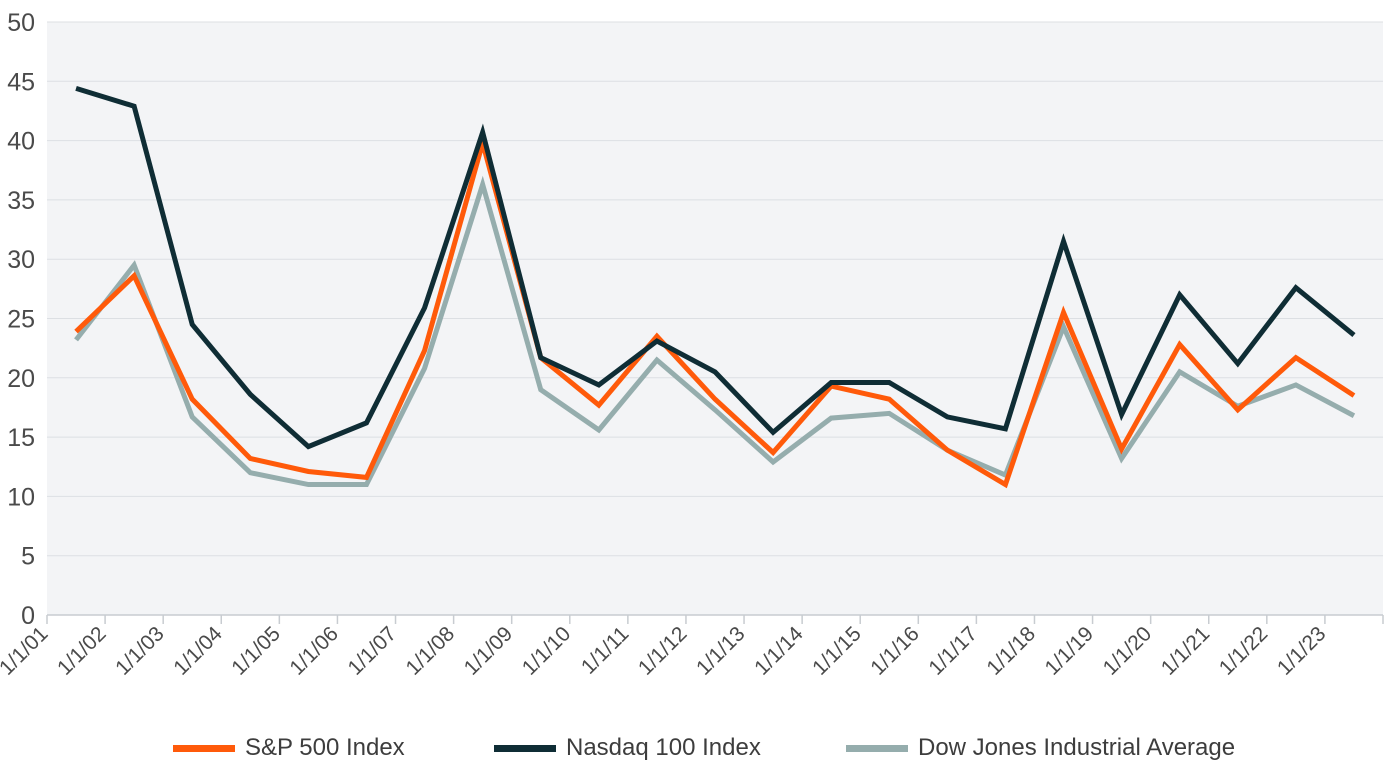 This screenshot has height=768, width=1391. What do you see at coordinates (525, 748) in the screenshot?
I see `legend-swatch-nasdaq100` at bounding box center [525, 748].